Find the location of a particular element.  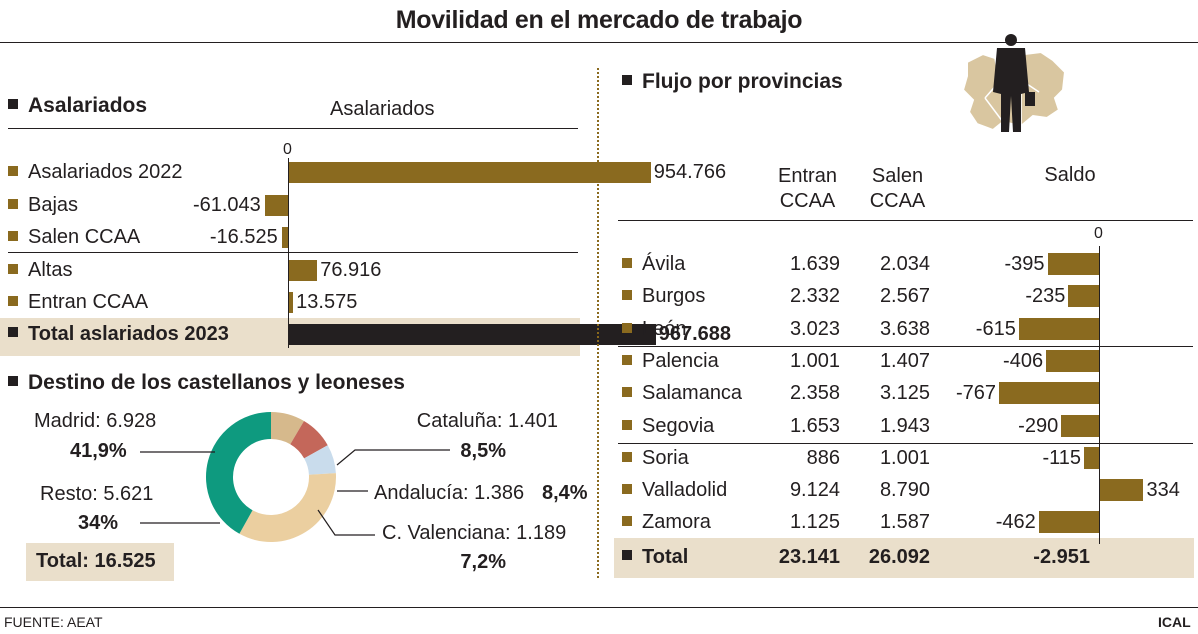

asalariados-row-label-text: Altas is located at coordinates (50, 270).